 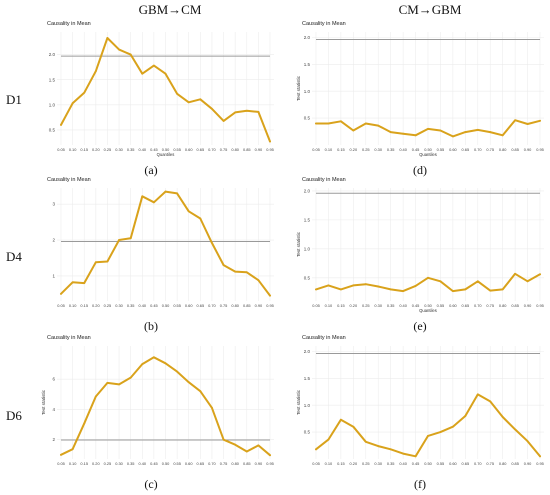 What do you see at coordinates (73, 463) in the screenshot?
I see `x-tick-label-c: 0.10` at bounding box center [73, 463].